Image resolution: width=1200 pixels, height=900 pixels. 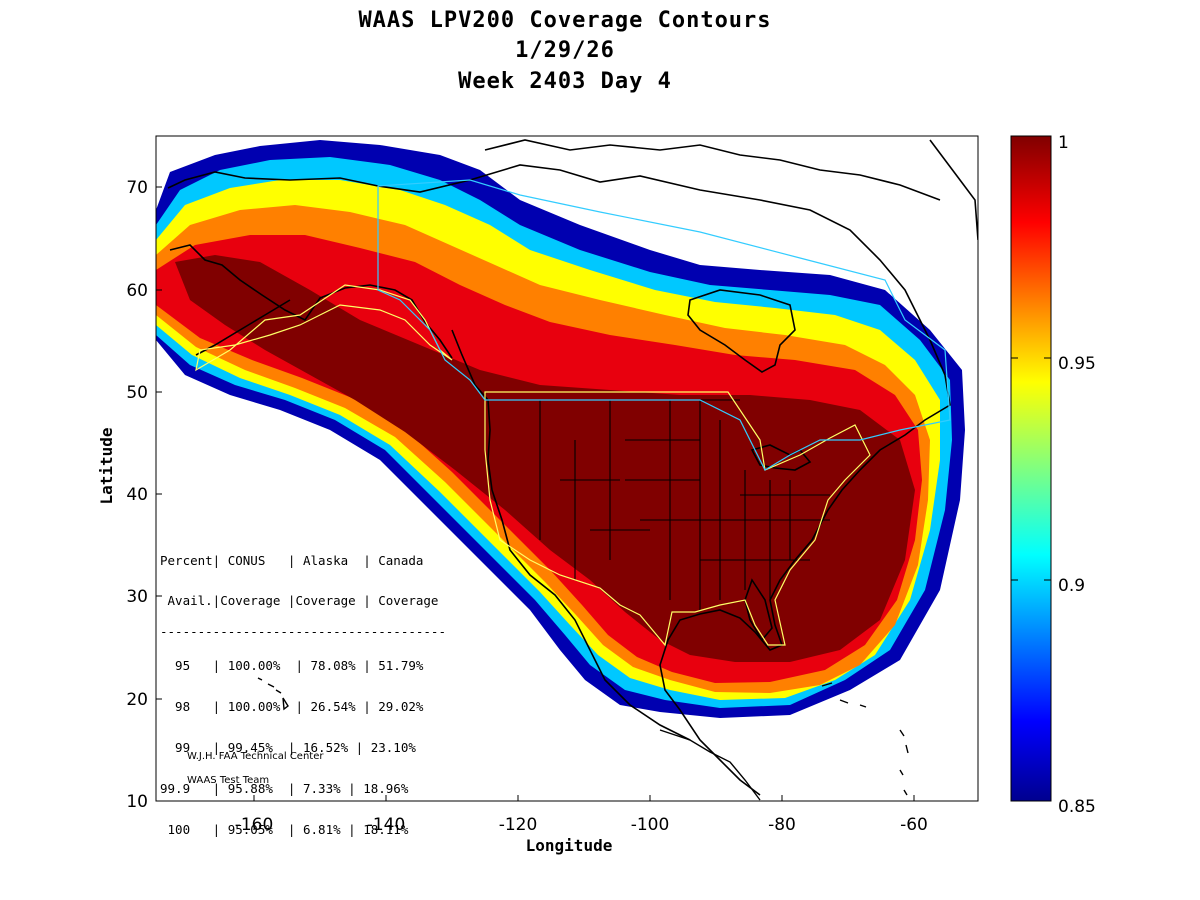 What do you see at coordinates (284, 829) in the screenshot?
I see `stats-row: 100 | 95.05% | 6.81% | 18.11%` at bounding box center [284, 829].